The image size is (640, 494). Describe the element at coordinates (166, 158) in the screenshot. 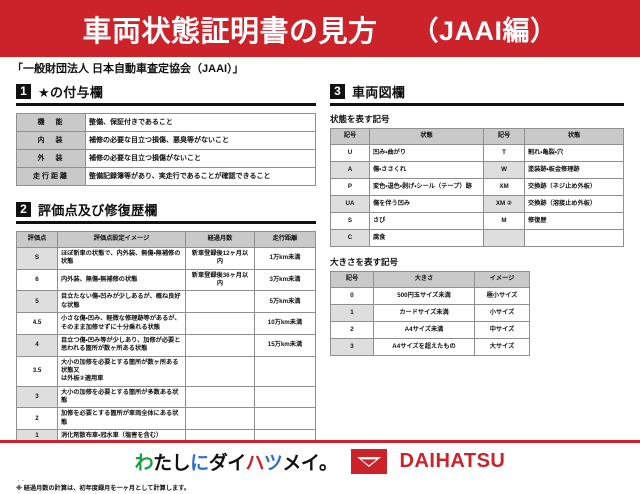

I see `table-row: 外 装 補修の必要な目立つ損傷がないこと` at that location.